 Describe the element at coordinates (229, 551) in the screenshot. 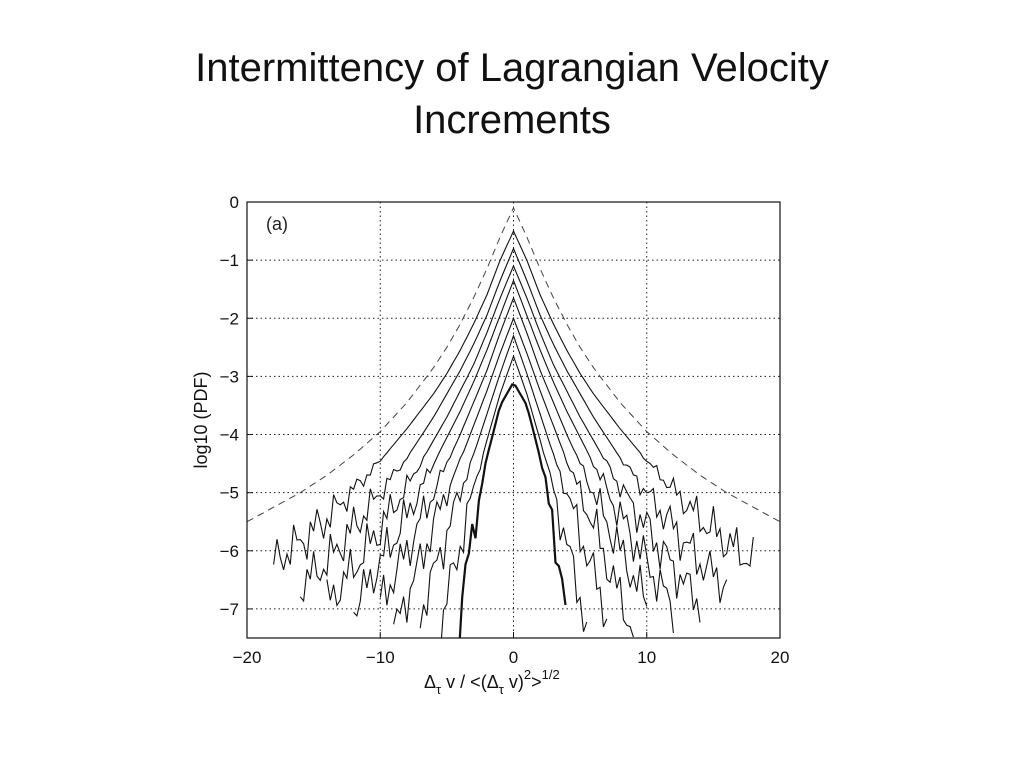

I see `y-tick-label: −6` at that location.